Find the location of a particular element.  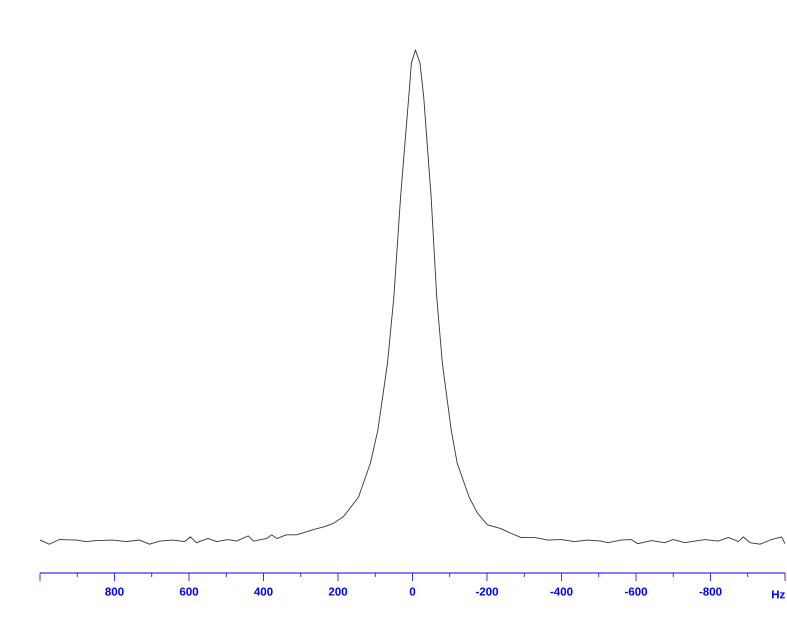

x-tick-label: 200 is located at coordinates (338, 592).